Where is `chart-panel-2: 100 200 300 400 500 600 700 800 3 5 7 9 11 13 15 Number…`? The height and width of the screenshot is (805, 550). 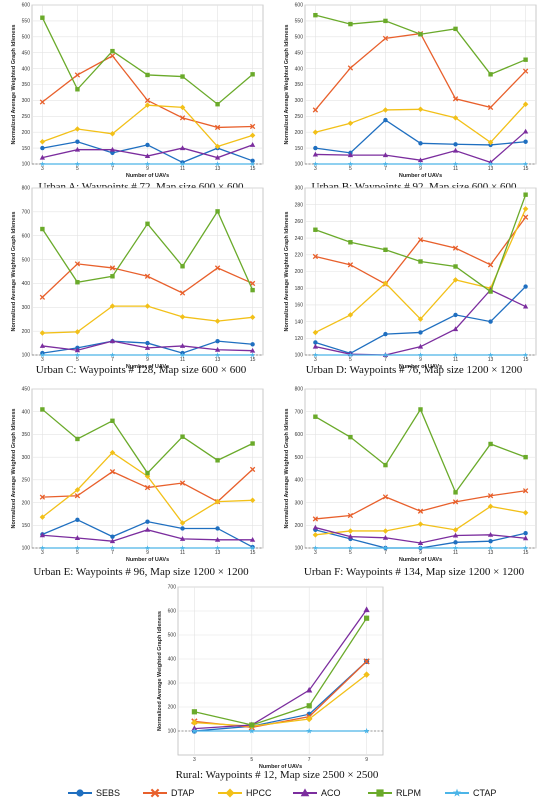
chart-panel-2: 100 200 300 400 500 600 700 800 3 5 7 9 11 13 15 Number… is located at coordinates (137, 278).